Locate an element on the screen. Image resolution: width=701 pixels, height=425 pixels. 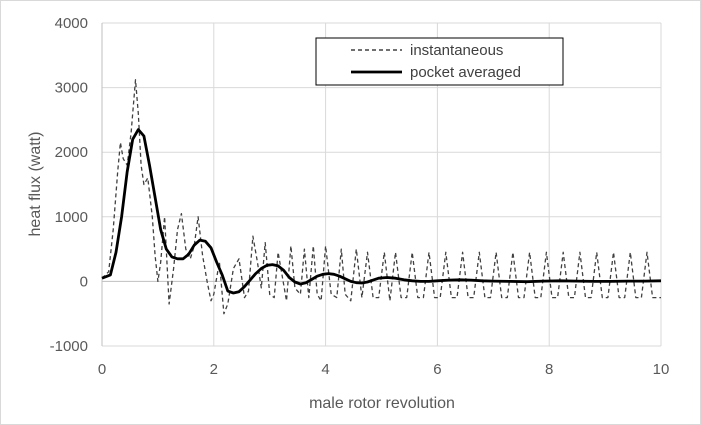
y-axis-title: heat flux (watt) is located at coordinates (35, 184).